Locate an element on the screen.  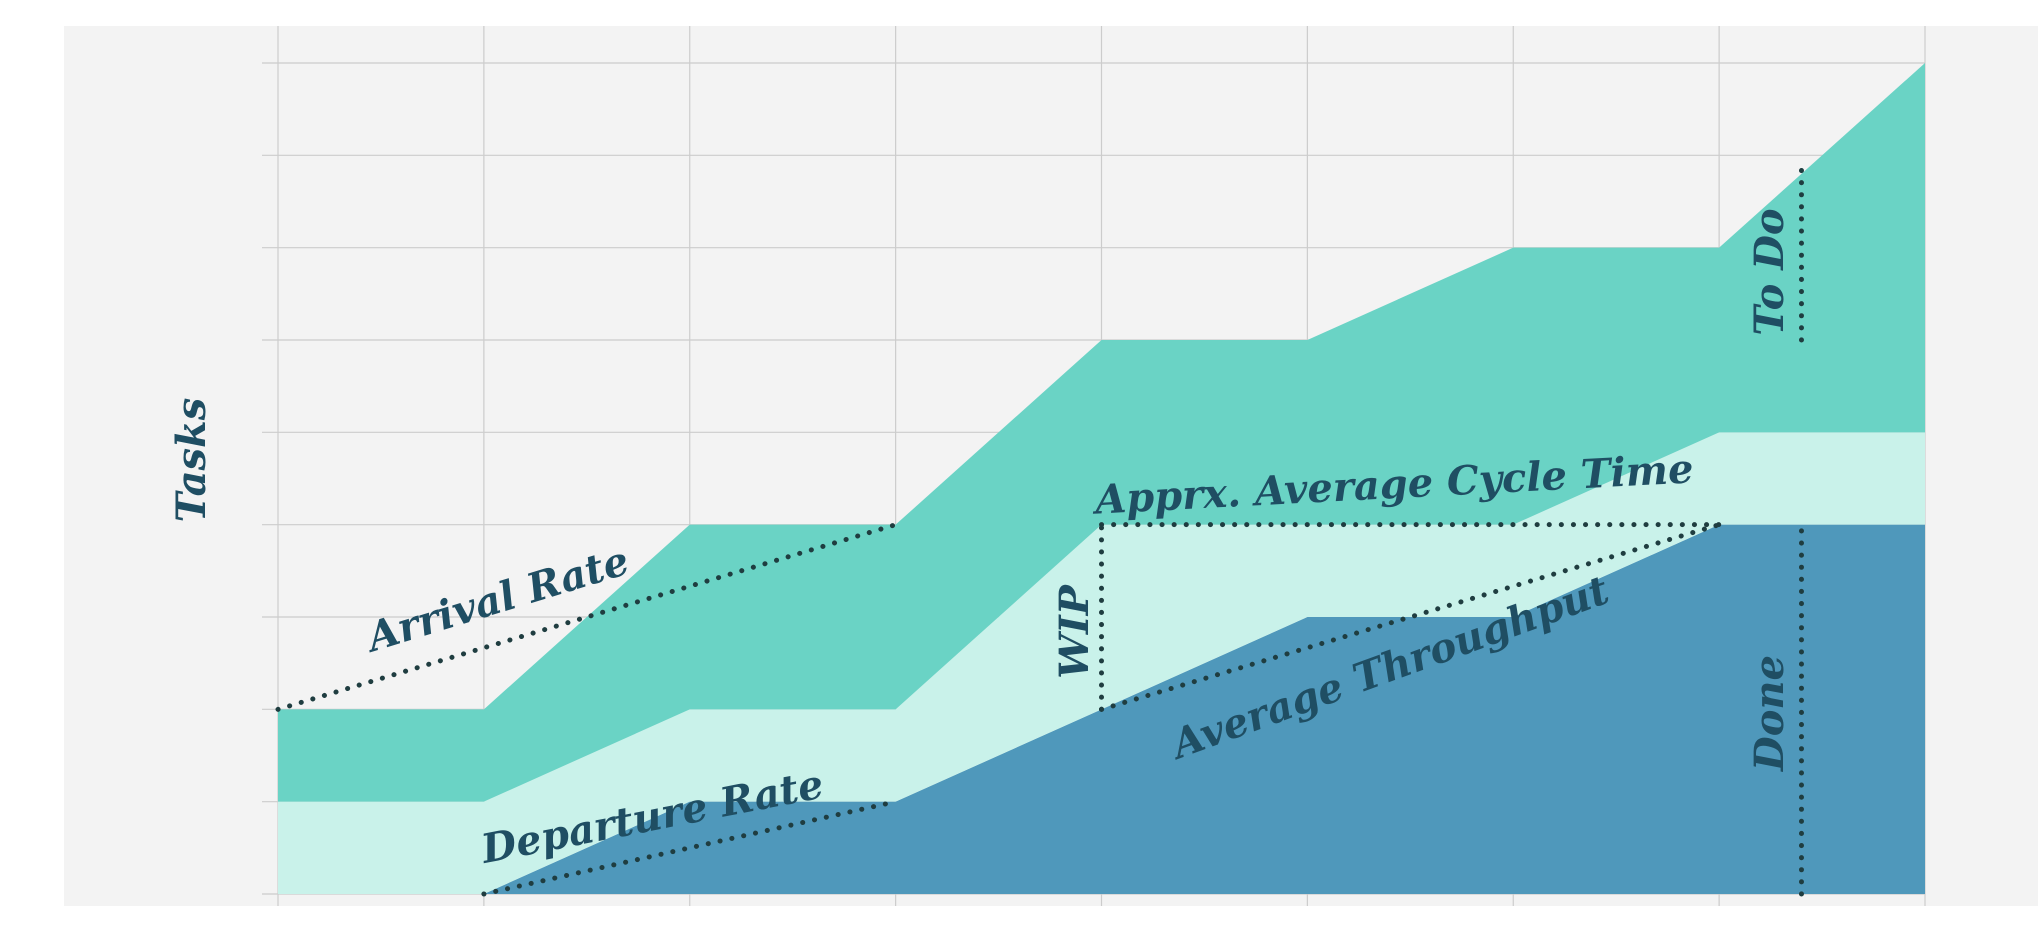
wip-label: WIP is located at coordinates (1074, 631).